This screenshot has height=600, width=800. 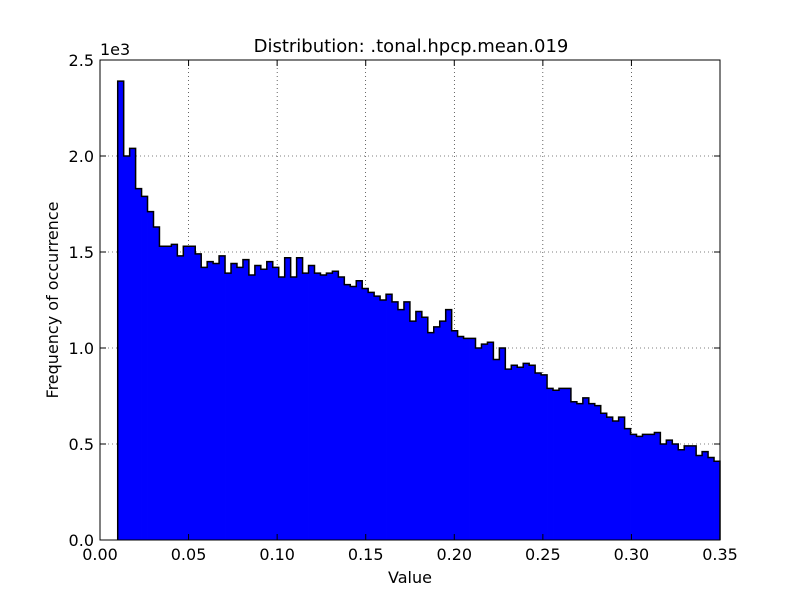 I want to click on x-tick-label: 0.00, so click(x=100, y=554).